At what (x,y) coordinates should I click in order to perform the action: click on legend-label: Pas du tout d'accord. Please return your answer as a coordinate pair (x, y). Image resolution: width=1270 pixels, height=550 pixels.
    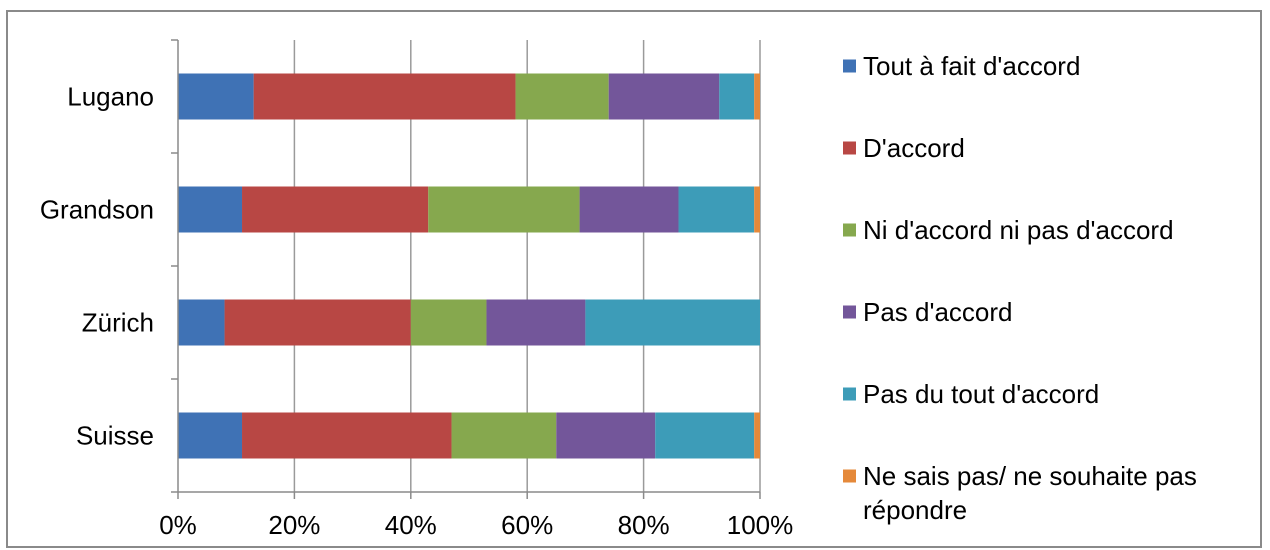
    Looking at the image, I should click on (981, 394).